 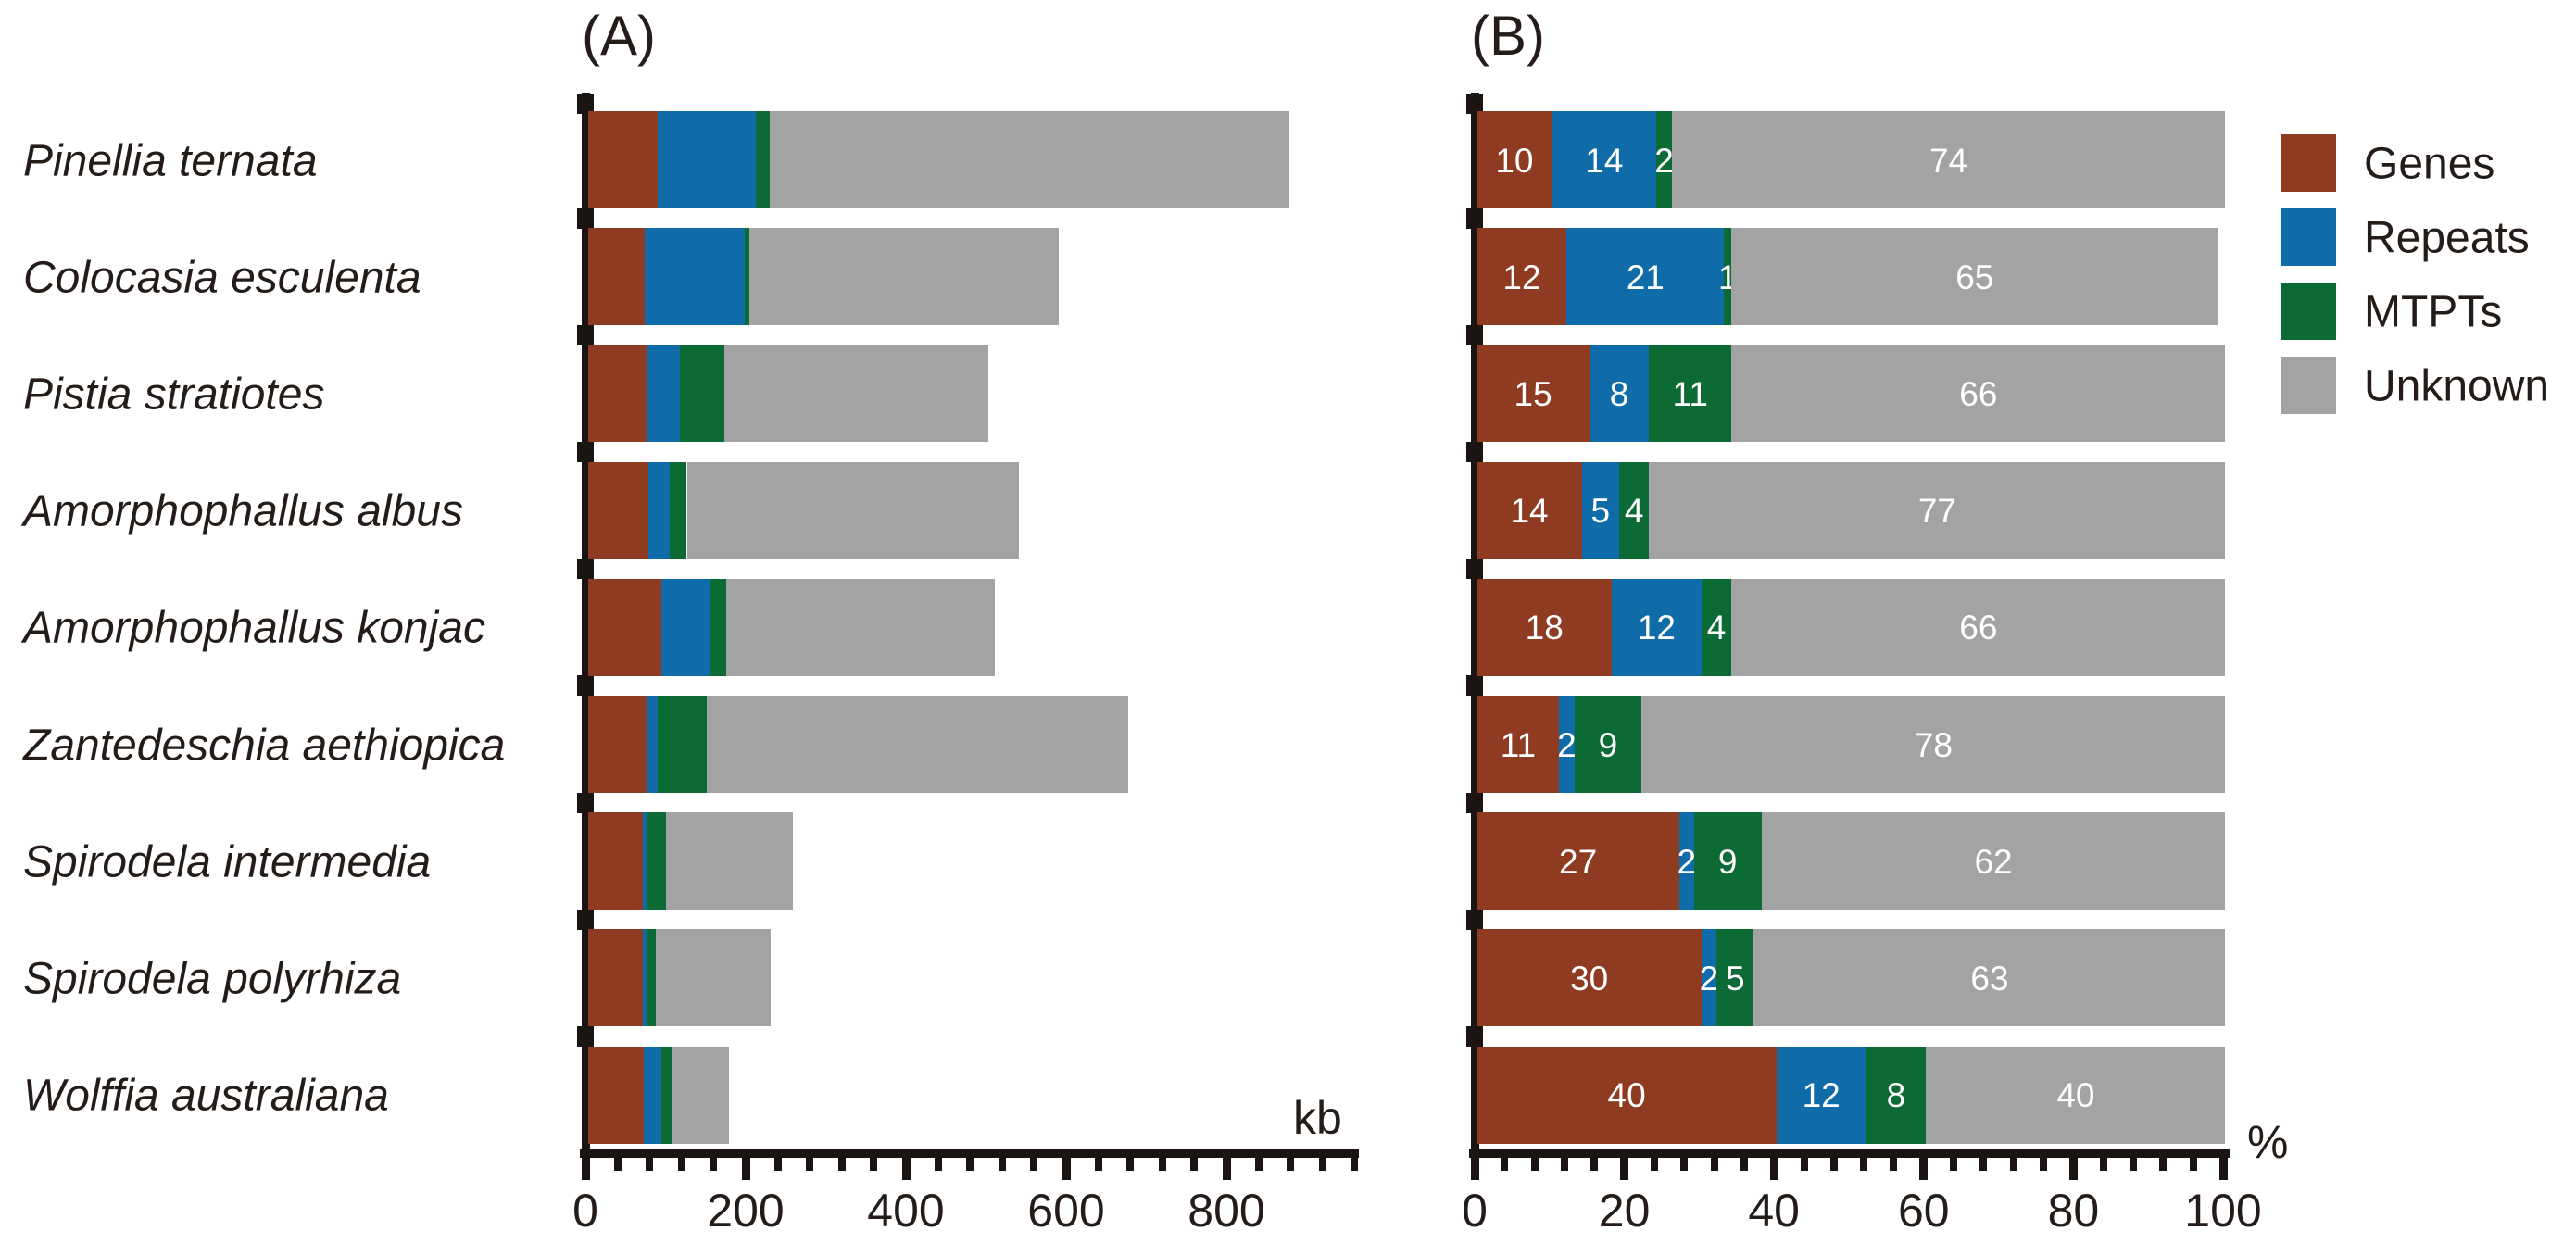 I want to click on segment-value-label: 14, so click(x=1604, y=160).